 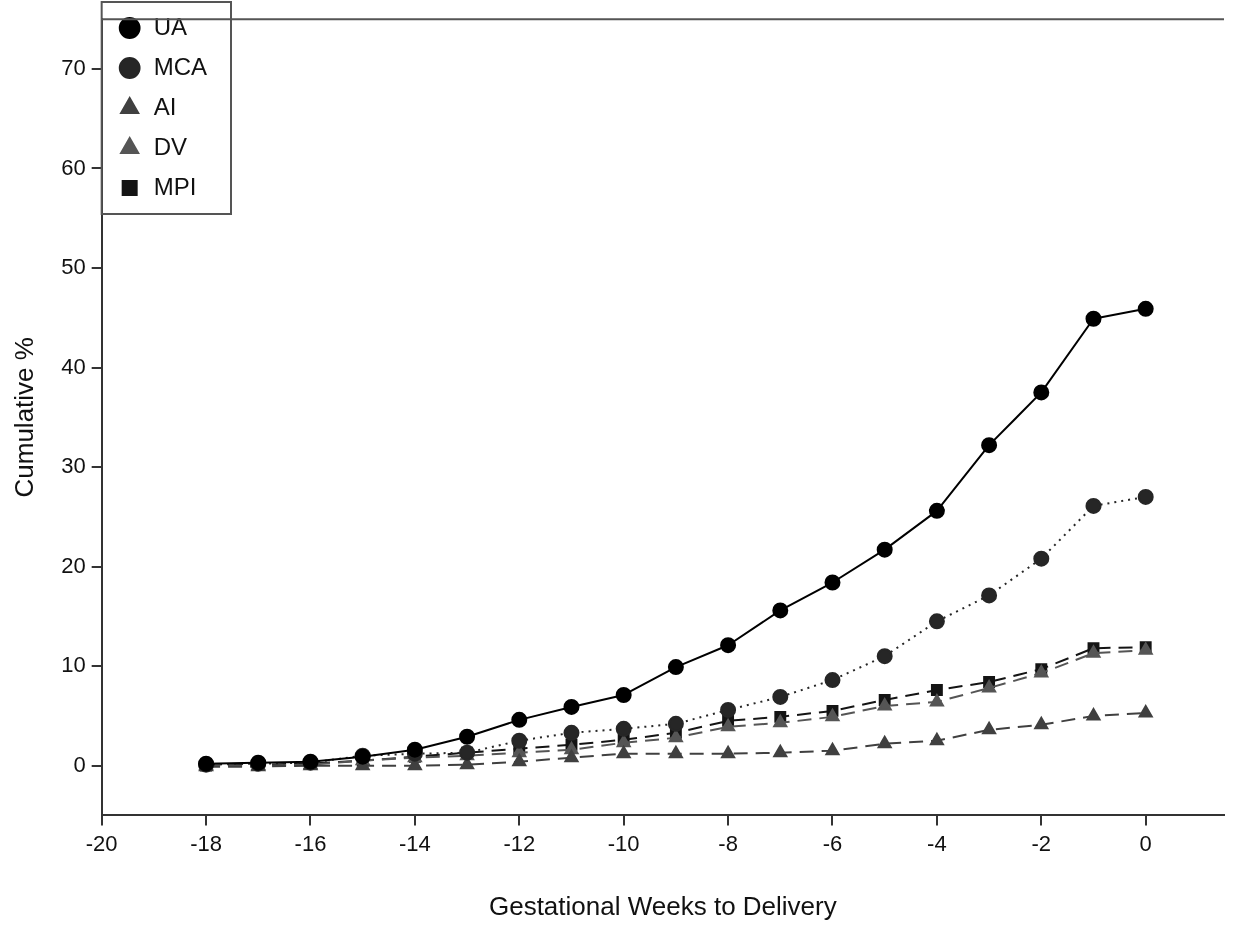 What do you see at coordinates (206, 843) in the screenshot?
I see `x-tick-label: -18` at bounding box center [206, 843].